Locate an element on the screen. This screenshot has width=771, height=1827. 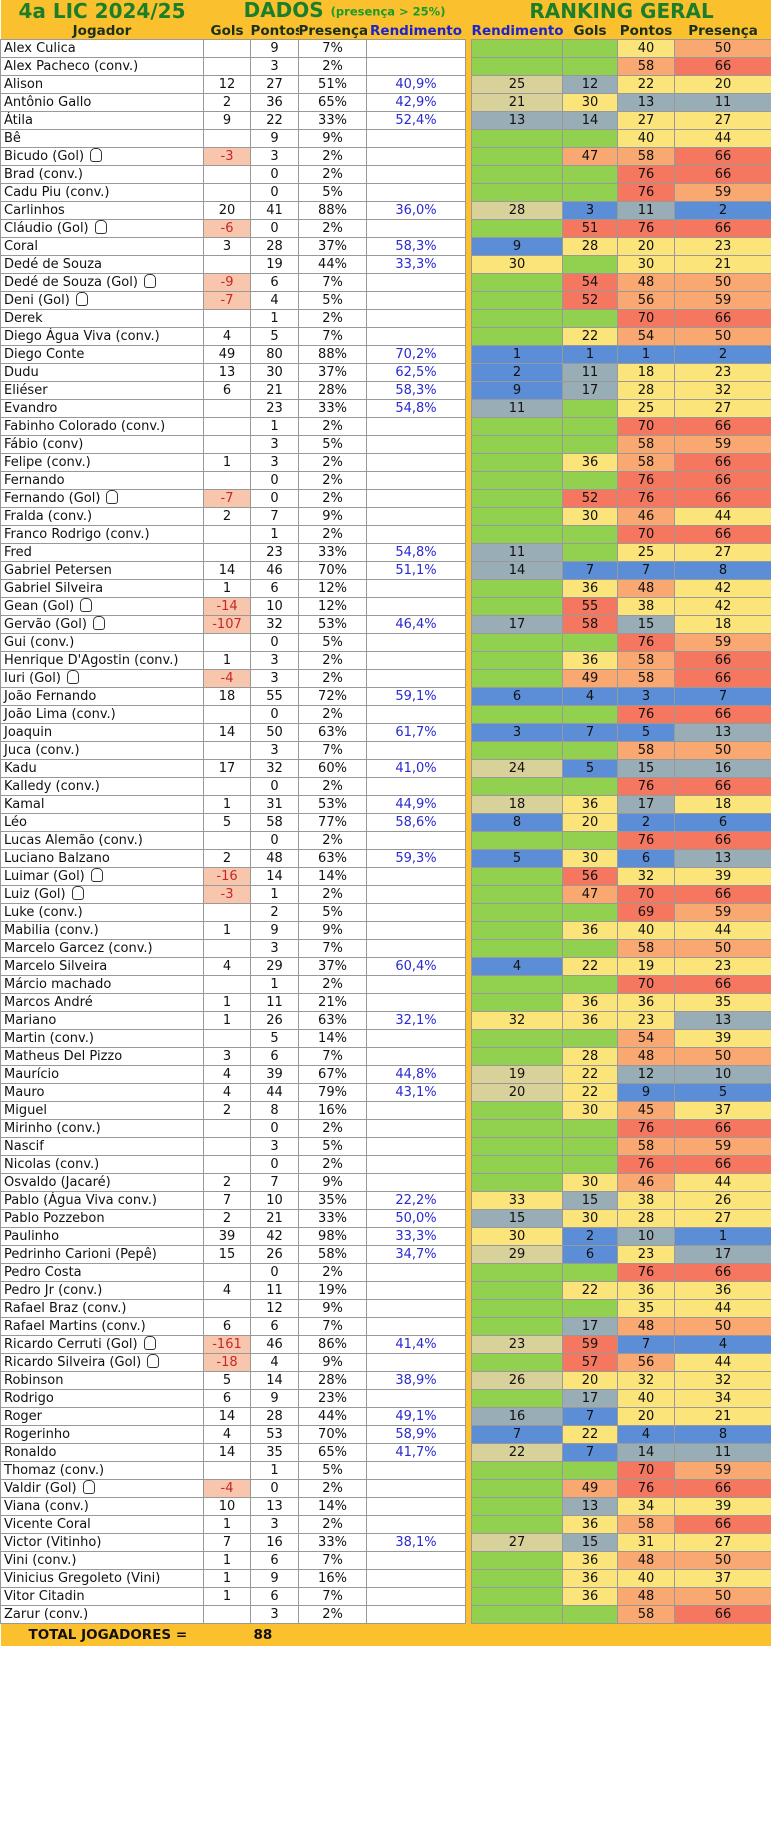
gols-cell: -9 is located at coordinates (227, 282).